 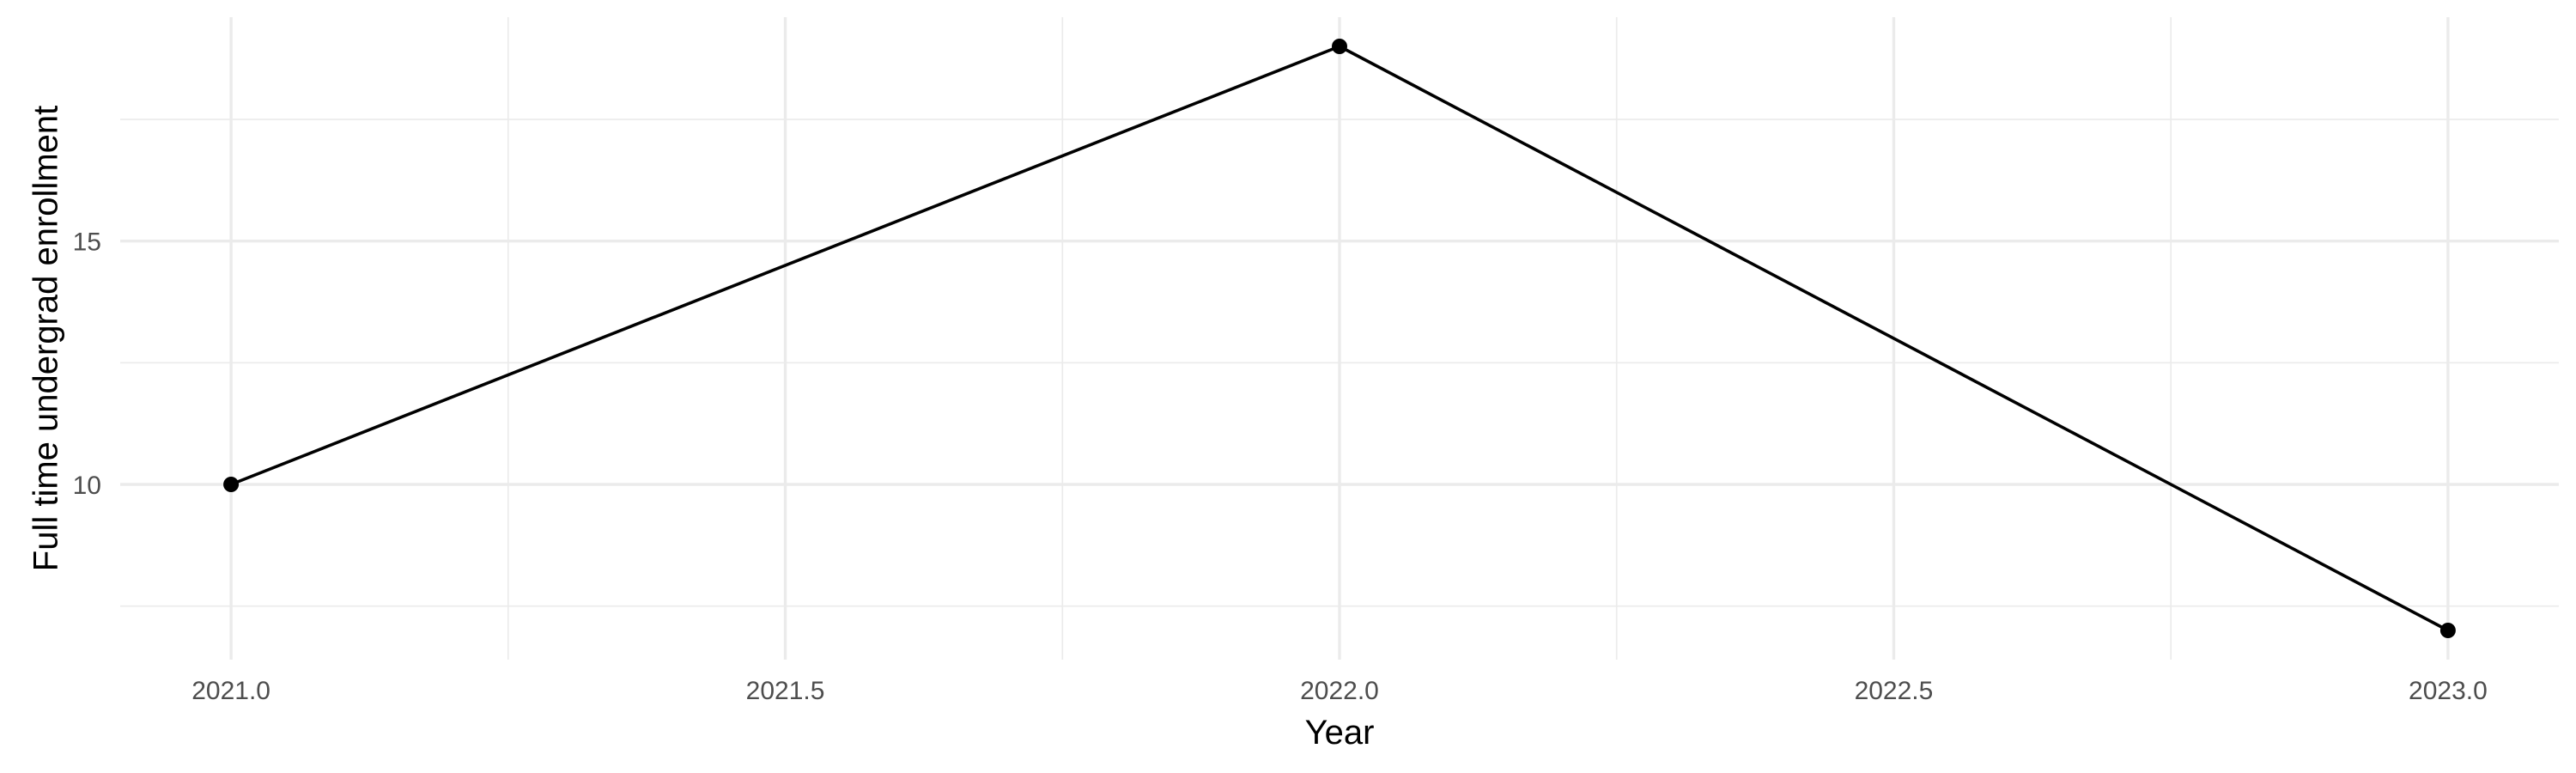 I want to click on x-tick-label: 2022.5, so click(x=1894, y=691).